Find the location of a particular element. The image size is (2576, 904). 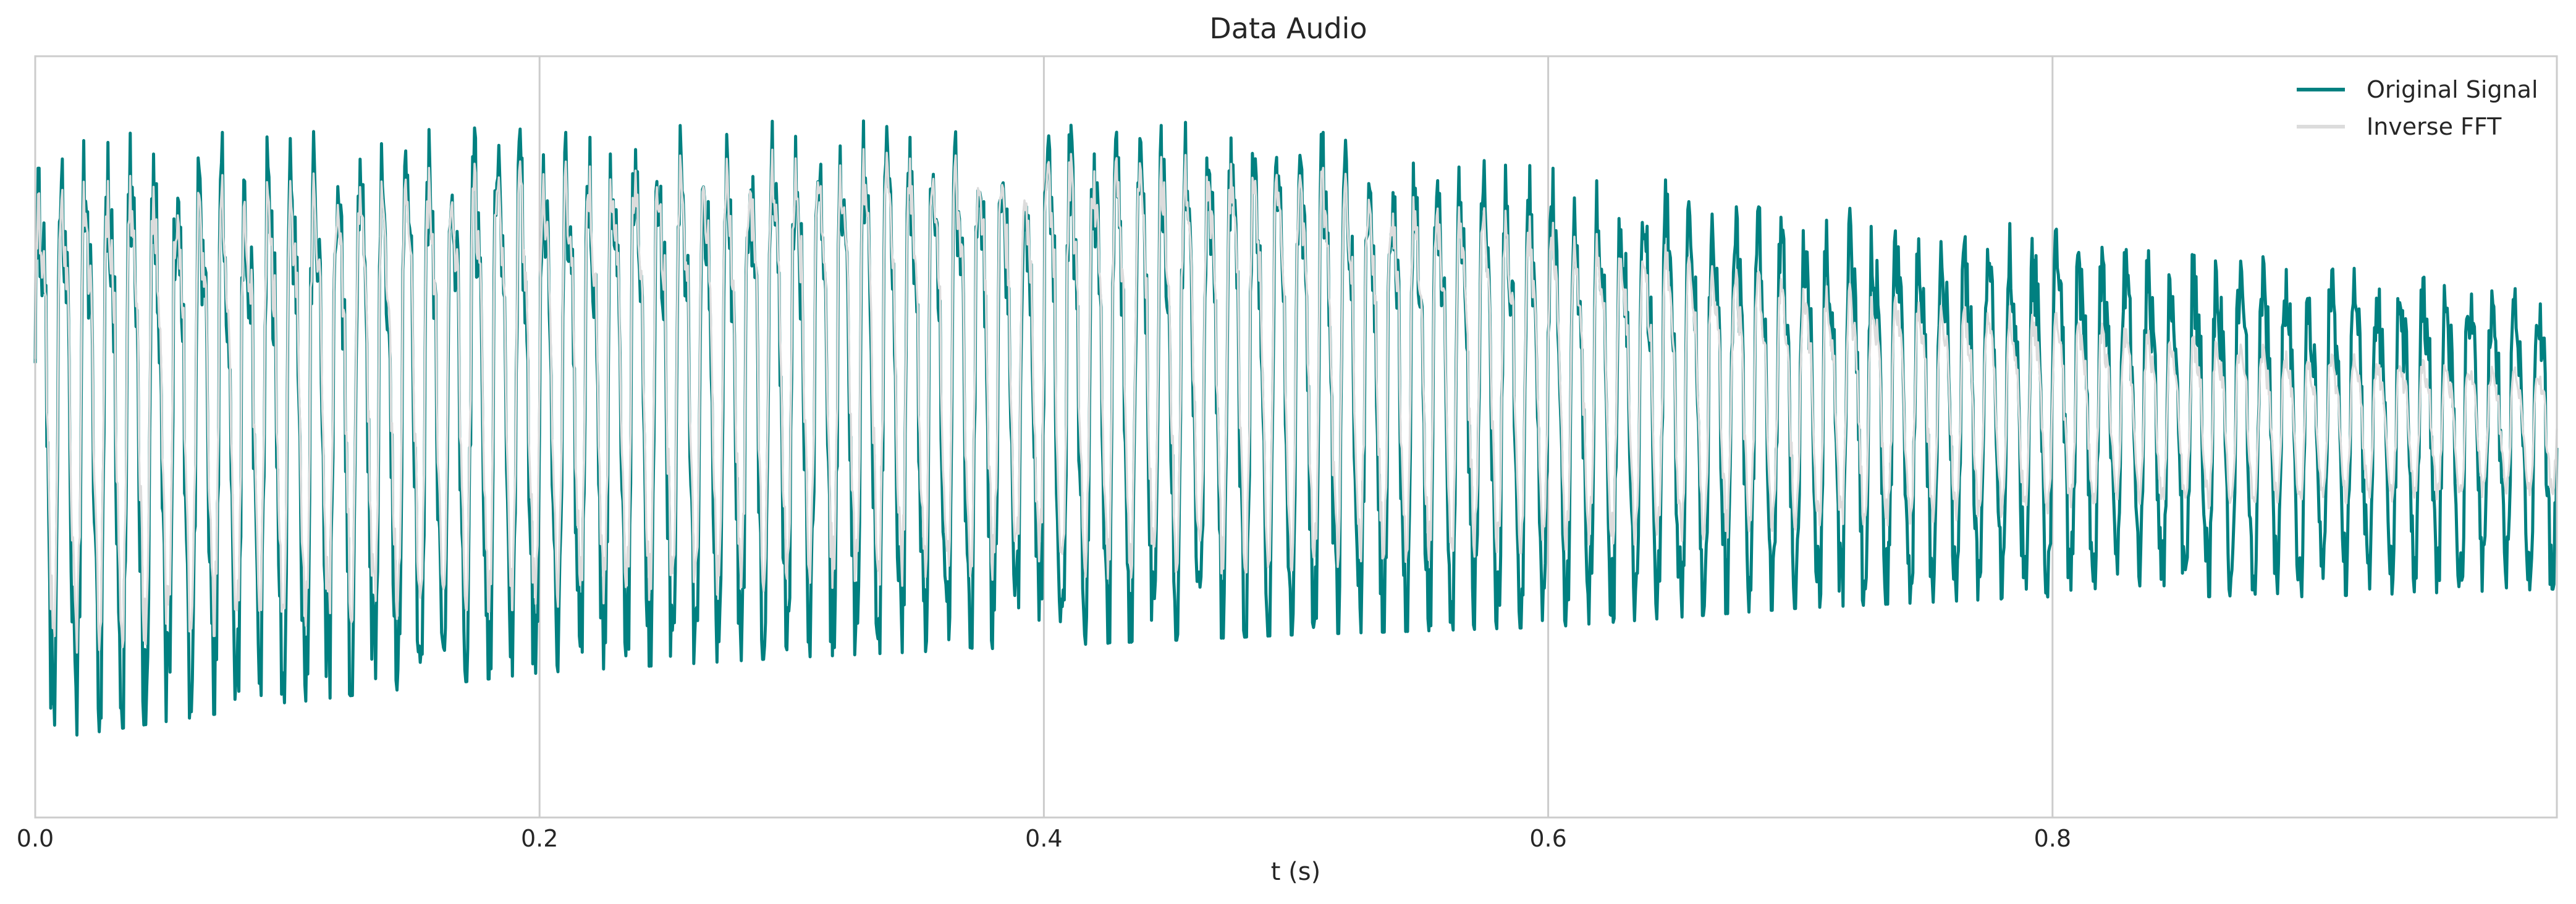

x-tick-label: 0.8 is located at coordinates (2052, 839).